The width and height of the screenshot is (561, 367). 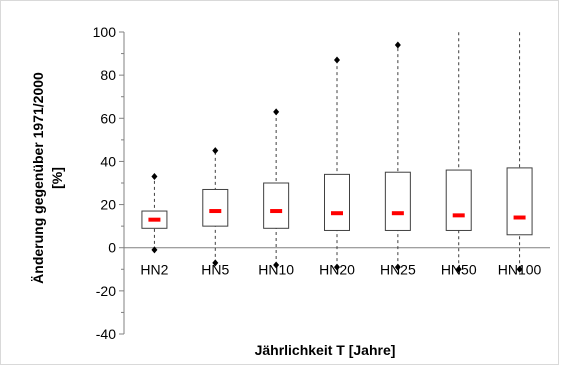 What do you see at coordinates (519, 152) in the screenshot?
I see `box-HN100` at bounding box center [519, 152].